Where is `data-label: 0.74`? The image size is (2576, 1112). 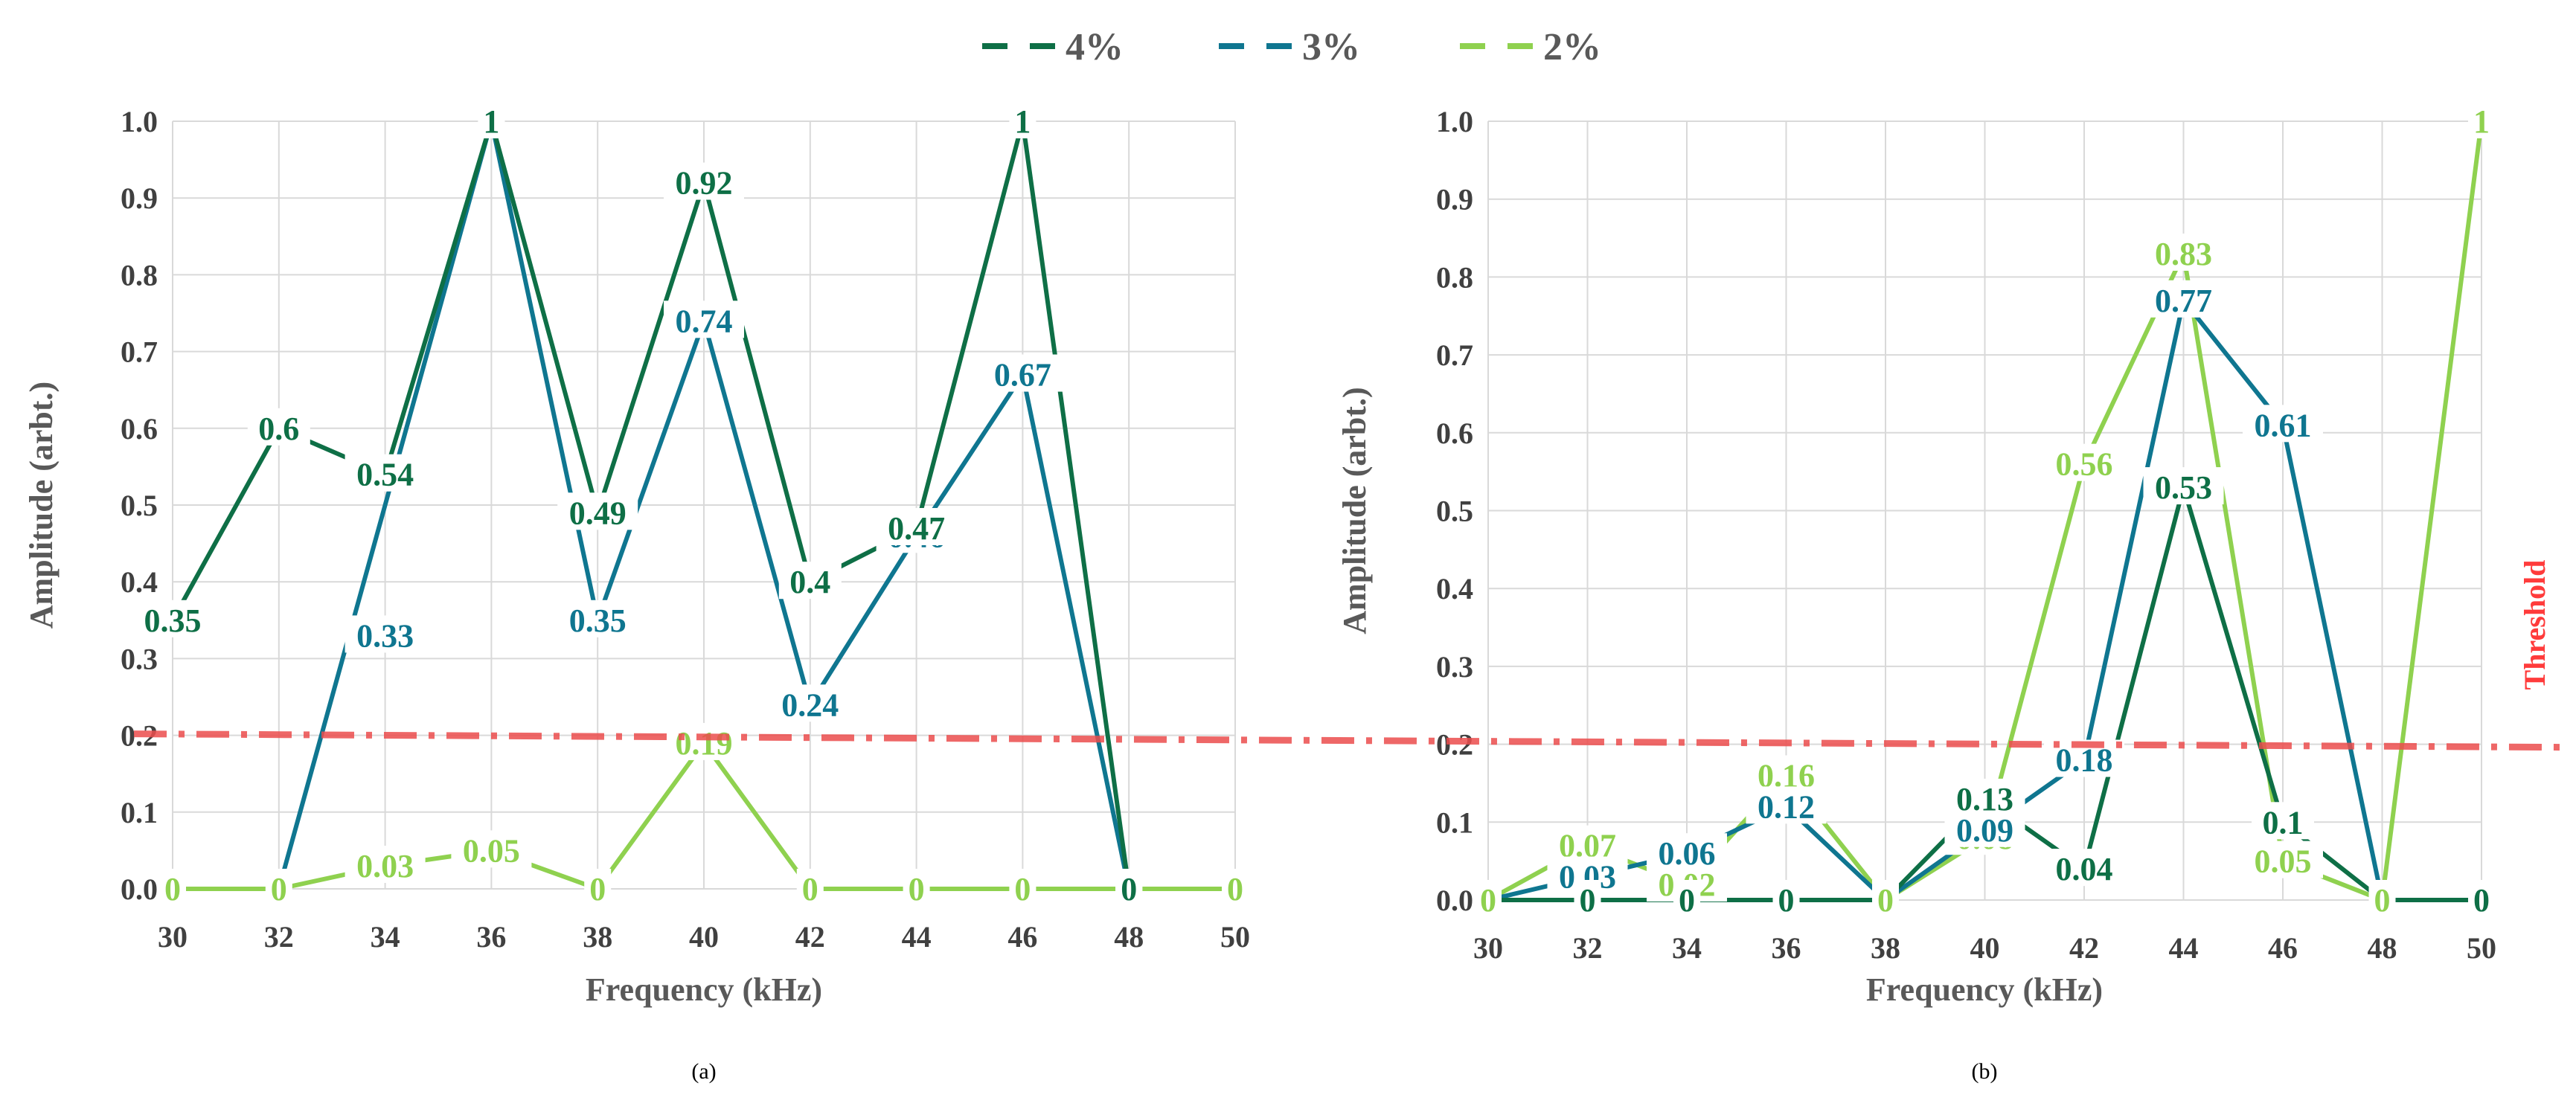 data-label: 0.74 is located at coordinates (704, 321).